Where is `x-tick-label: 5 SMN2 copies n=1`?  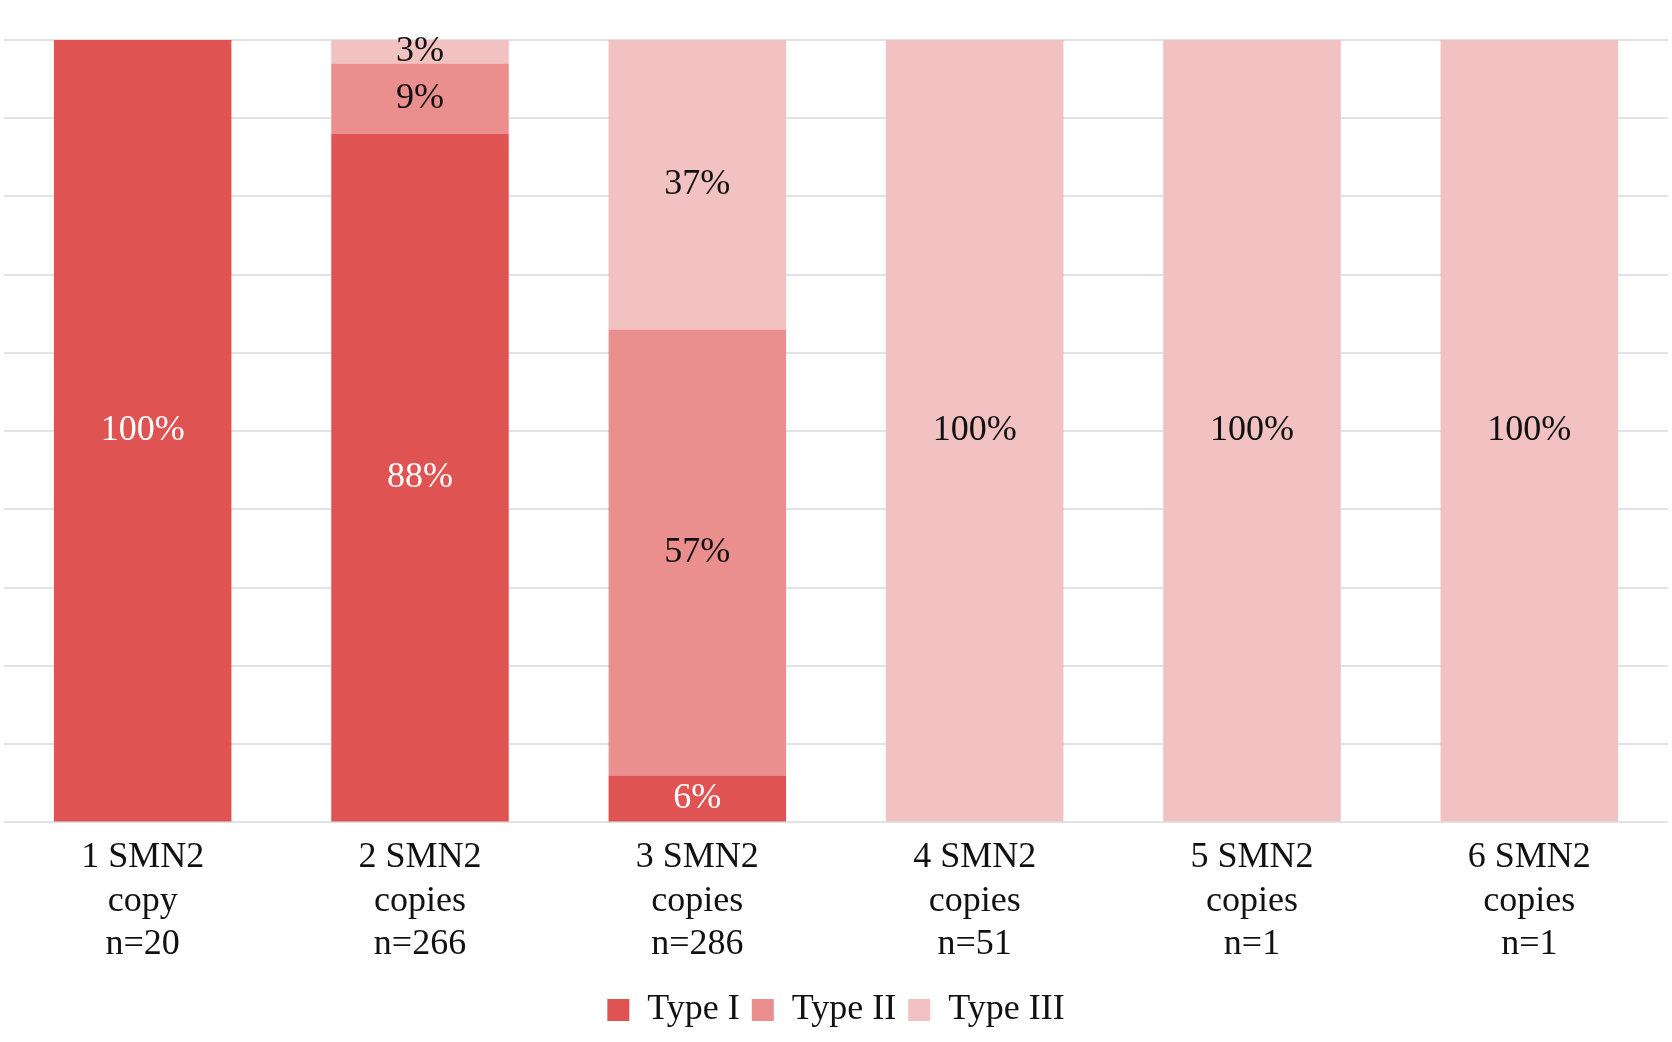 x-tick-label: 5 SMN2 copies n=1 is located at coordinates (1252, 898).